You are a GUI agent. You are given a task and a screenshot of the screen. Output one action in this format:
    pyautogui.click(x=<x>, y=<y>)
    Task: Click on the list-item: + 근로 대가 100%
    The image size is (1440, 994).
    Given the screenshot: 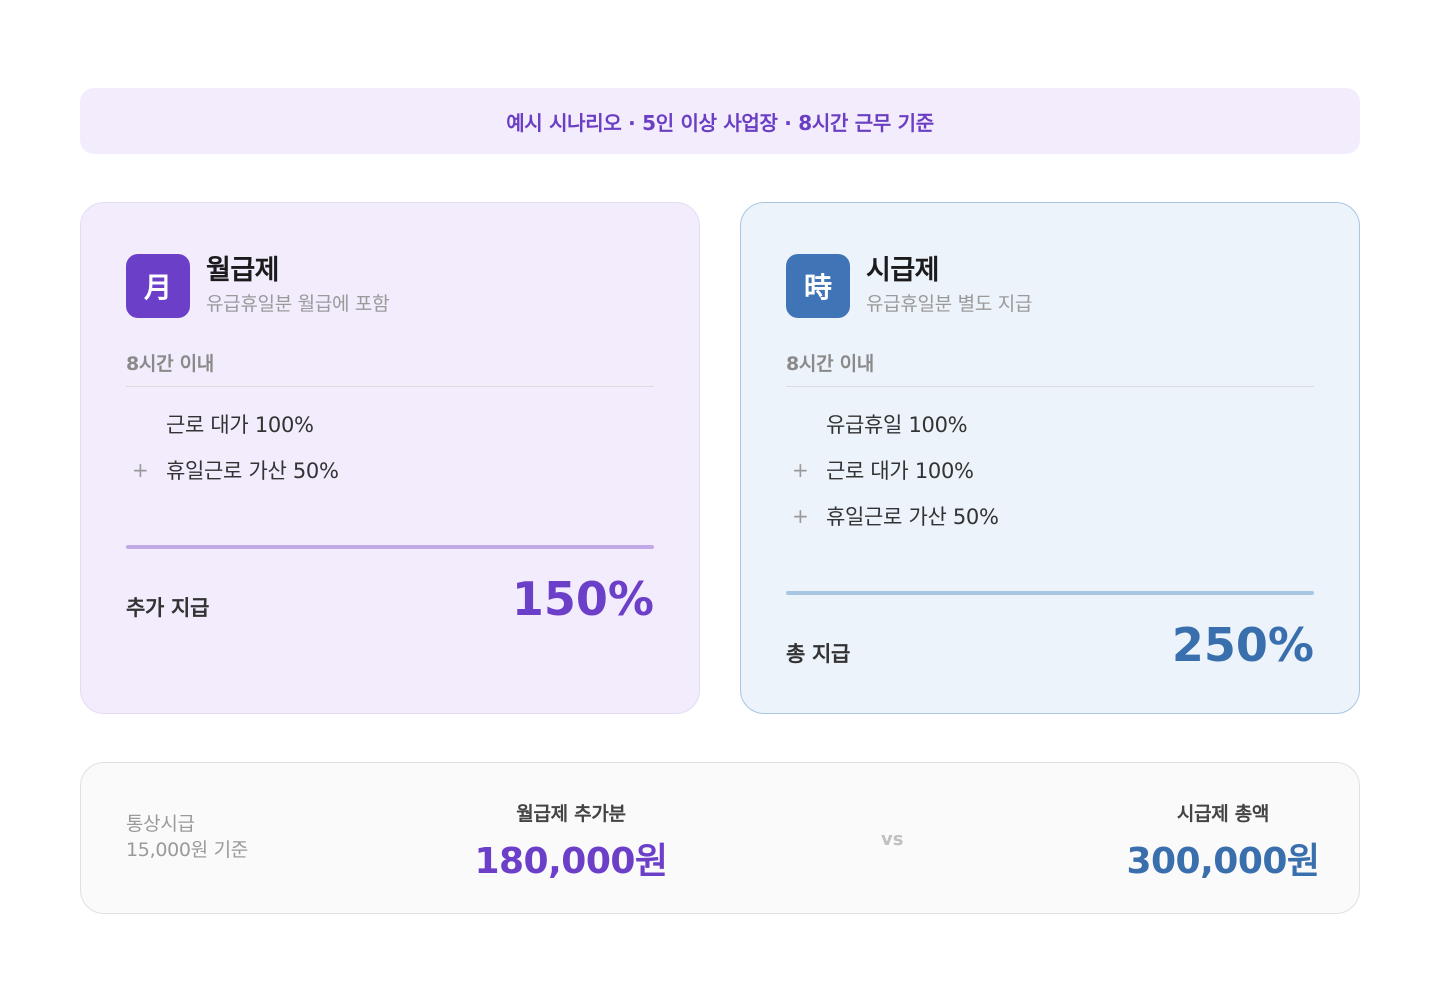 What is the action you would take?
    pyautogui.click(x=1050, y=470)
    